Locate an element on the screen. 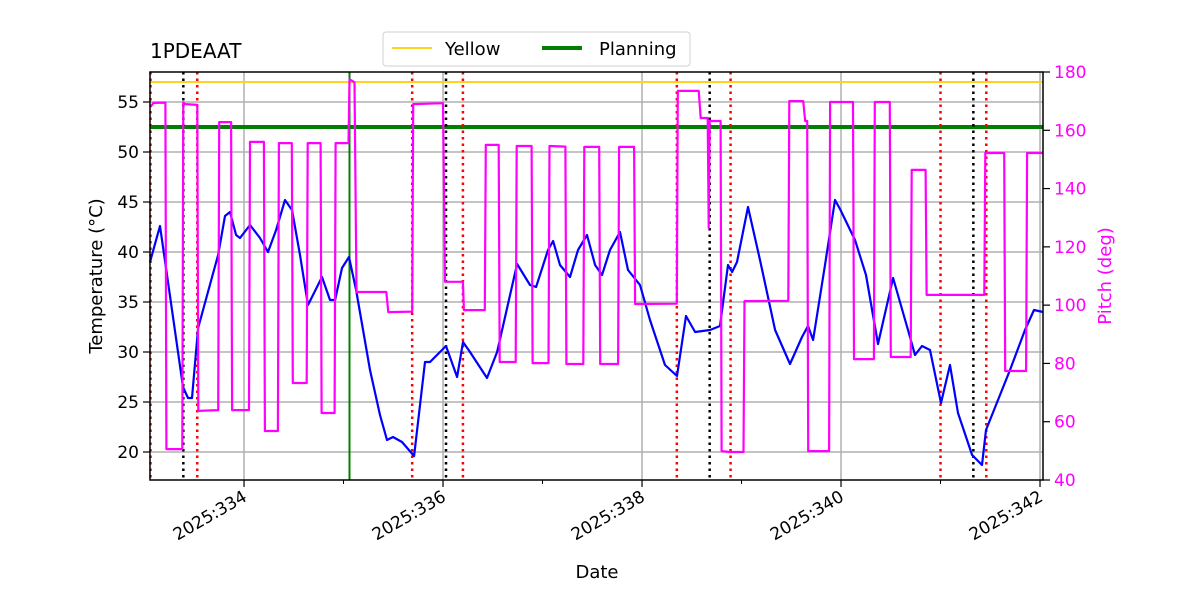  y2-tick-label: 180 is located at coordinates (1070, 73).